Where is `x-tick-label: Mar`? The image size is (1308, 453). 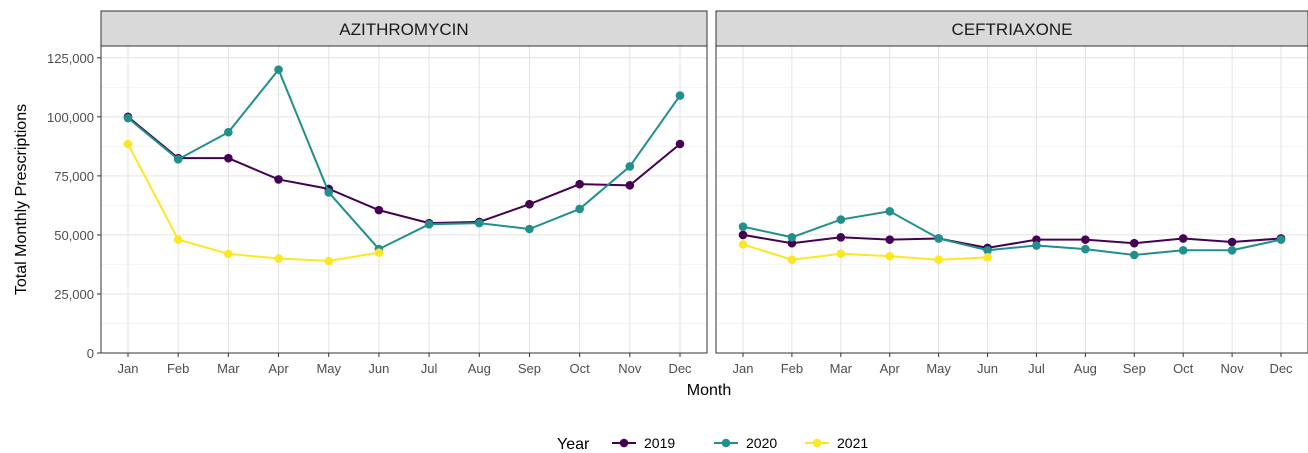 x-tick-label: Mar is located at coordinates (841, 368).